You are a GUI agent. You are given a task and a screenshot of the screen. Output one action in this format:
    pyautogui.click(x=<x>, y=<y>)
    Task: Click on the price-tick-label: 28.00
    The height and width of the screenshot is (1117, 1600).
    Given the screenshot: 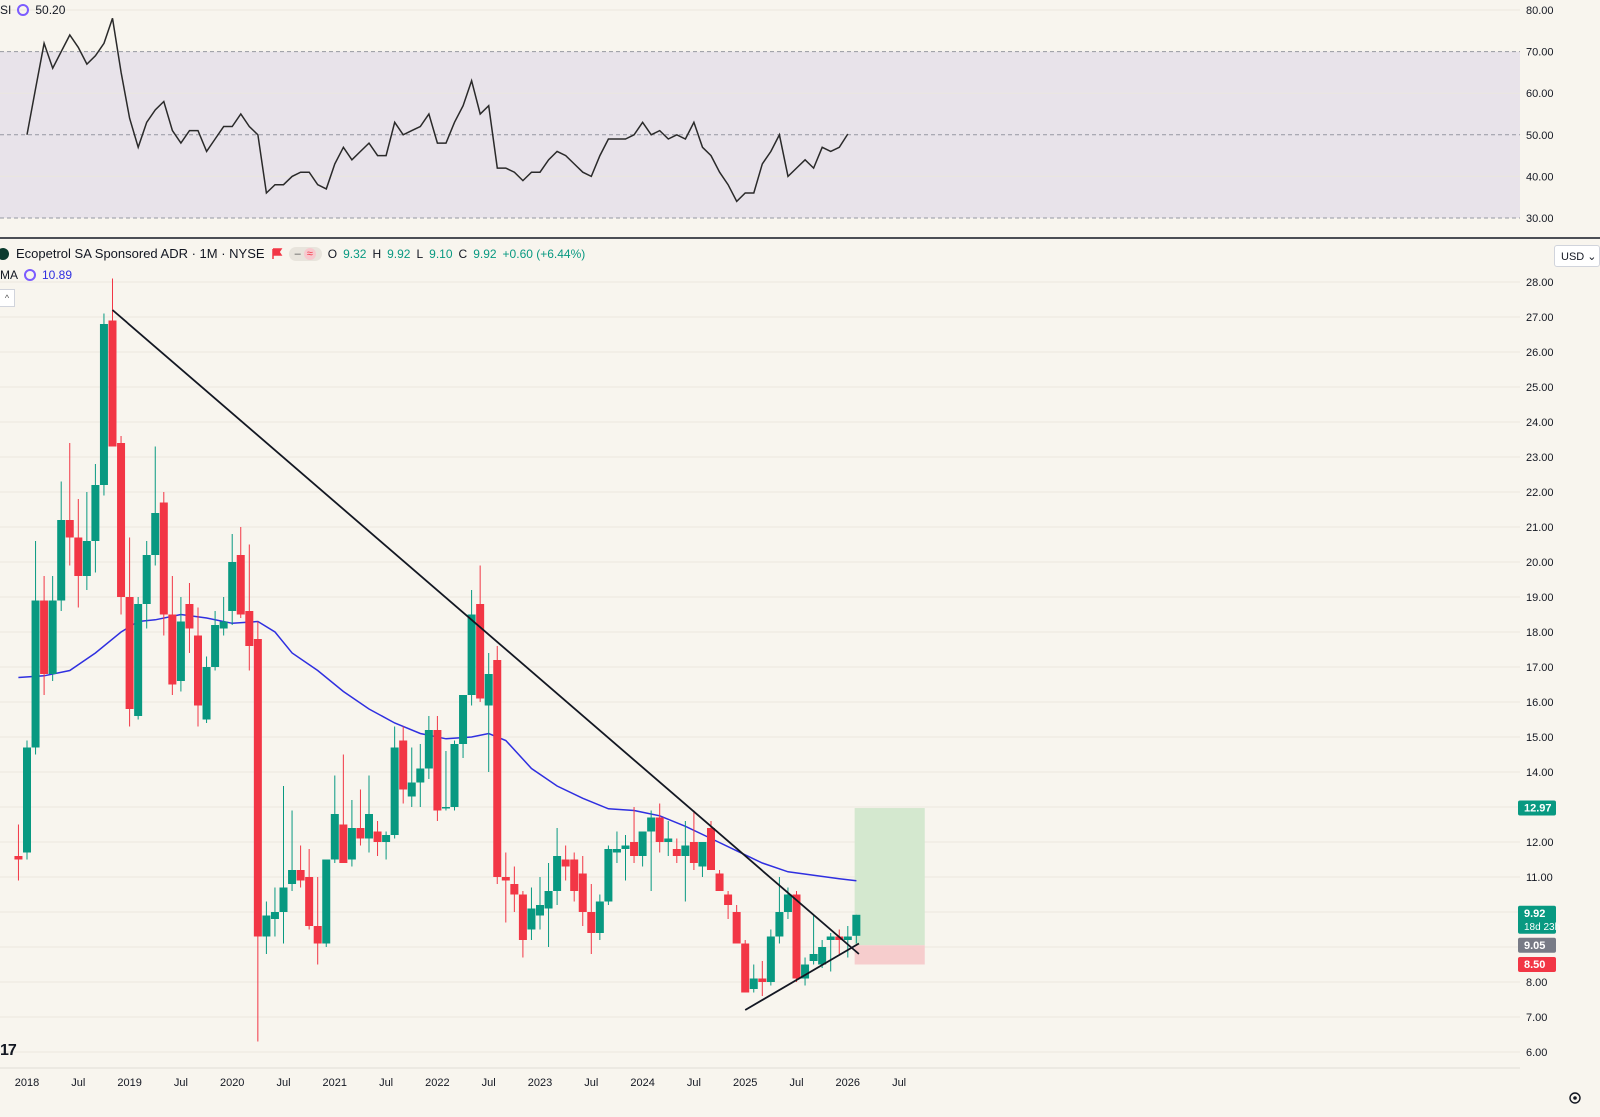 What is the action you would take?
    pyautogui.click(x=1540, y=283)
    